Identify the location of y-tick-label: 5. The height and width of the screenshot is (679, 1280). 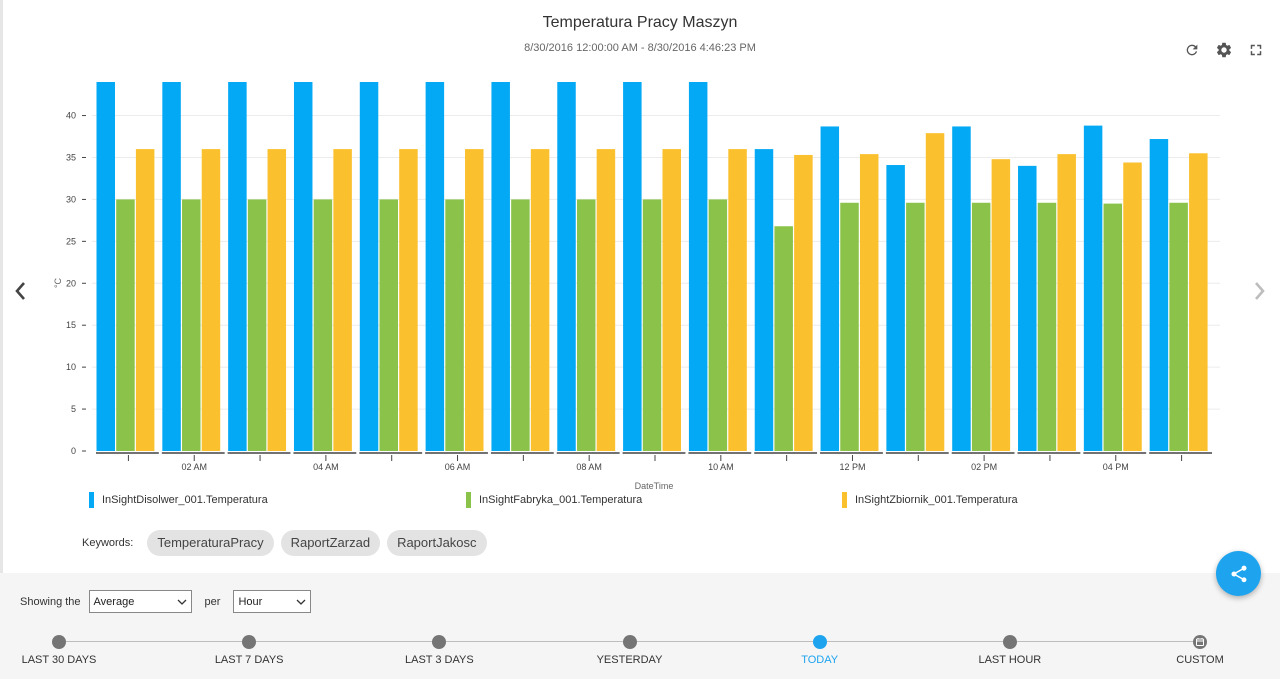
(73, 409).